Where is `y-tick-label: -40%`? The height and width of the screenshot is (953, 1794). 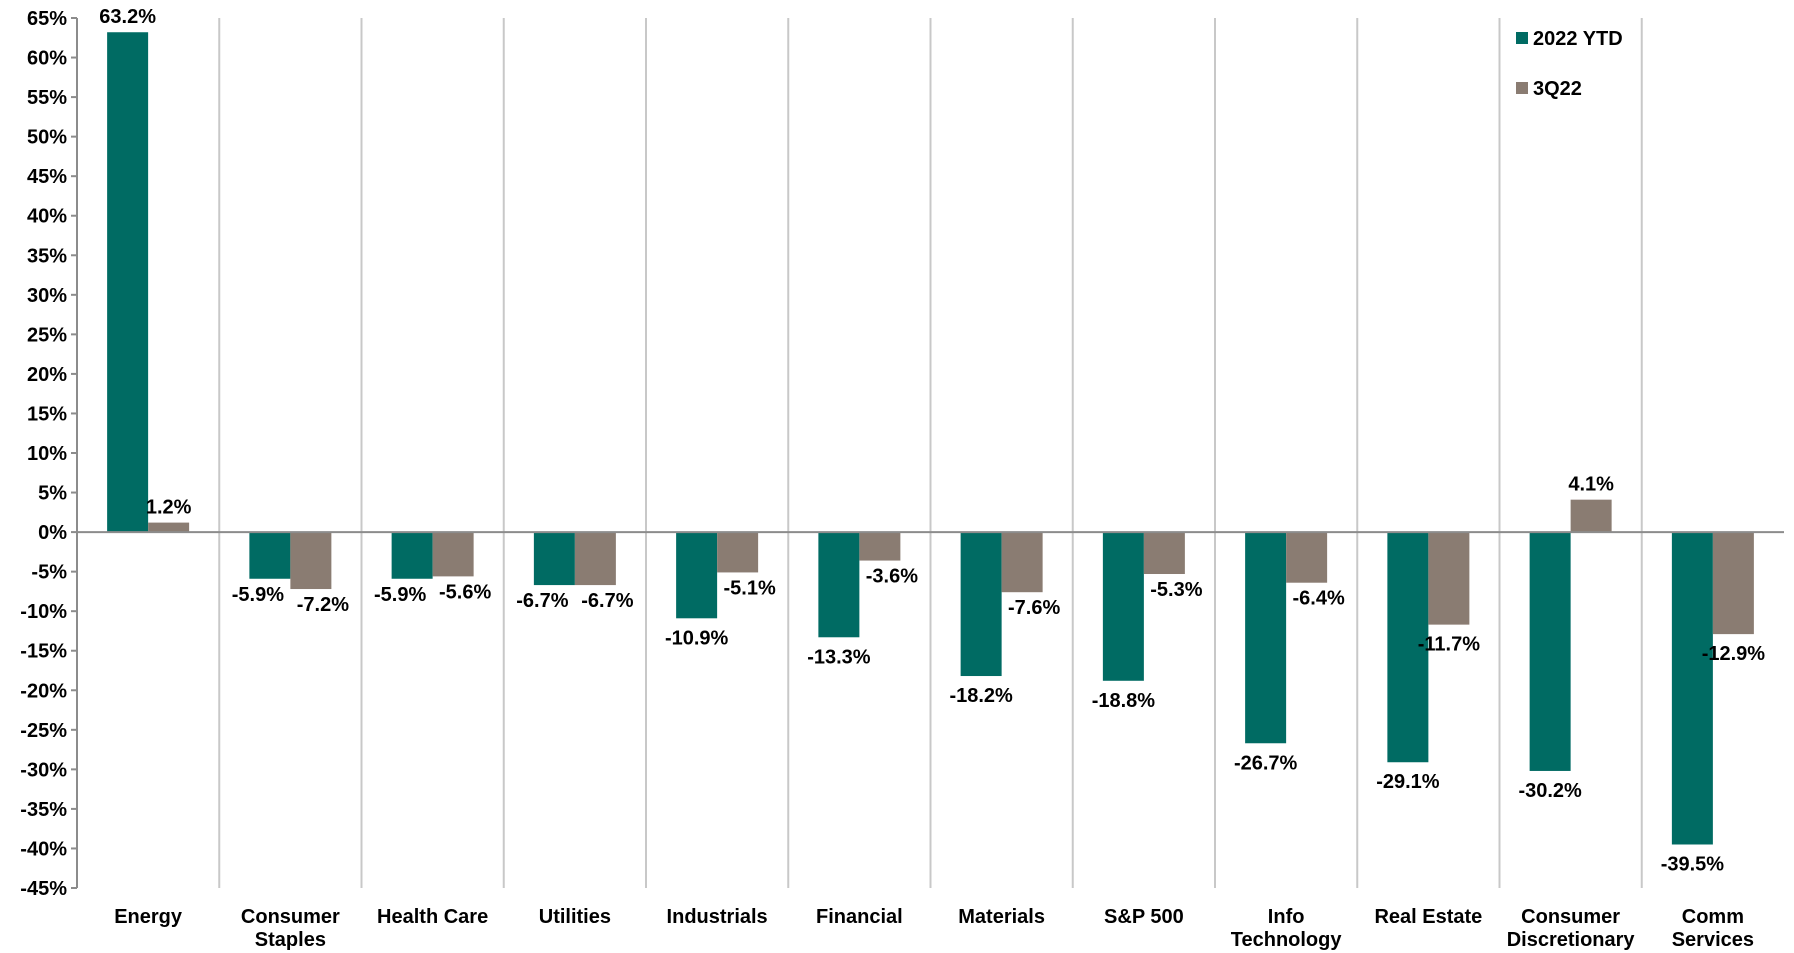
y-tick-label: -40% is located at coordinates (43, 849).